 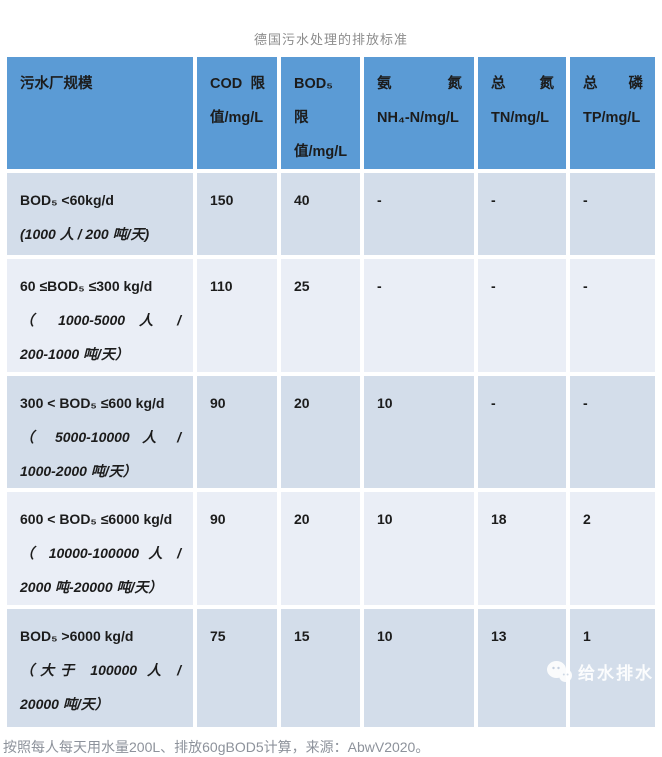 I want to click on scale-note: (1000 人 / 200 吨/天), so click(x=85, y=234).